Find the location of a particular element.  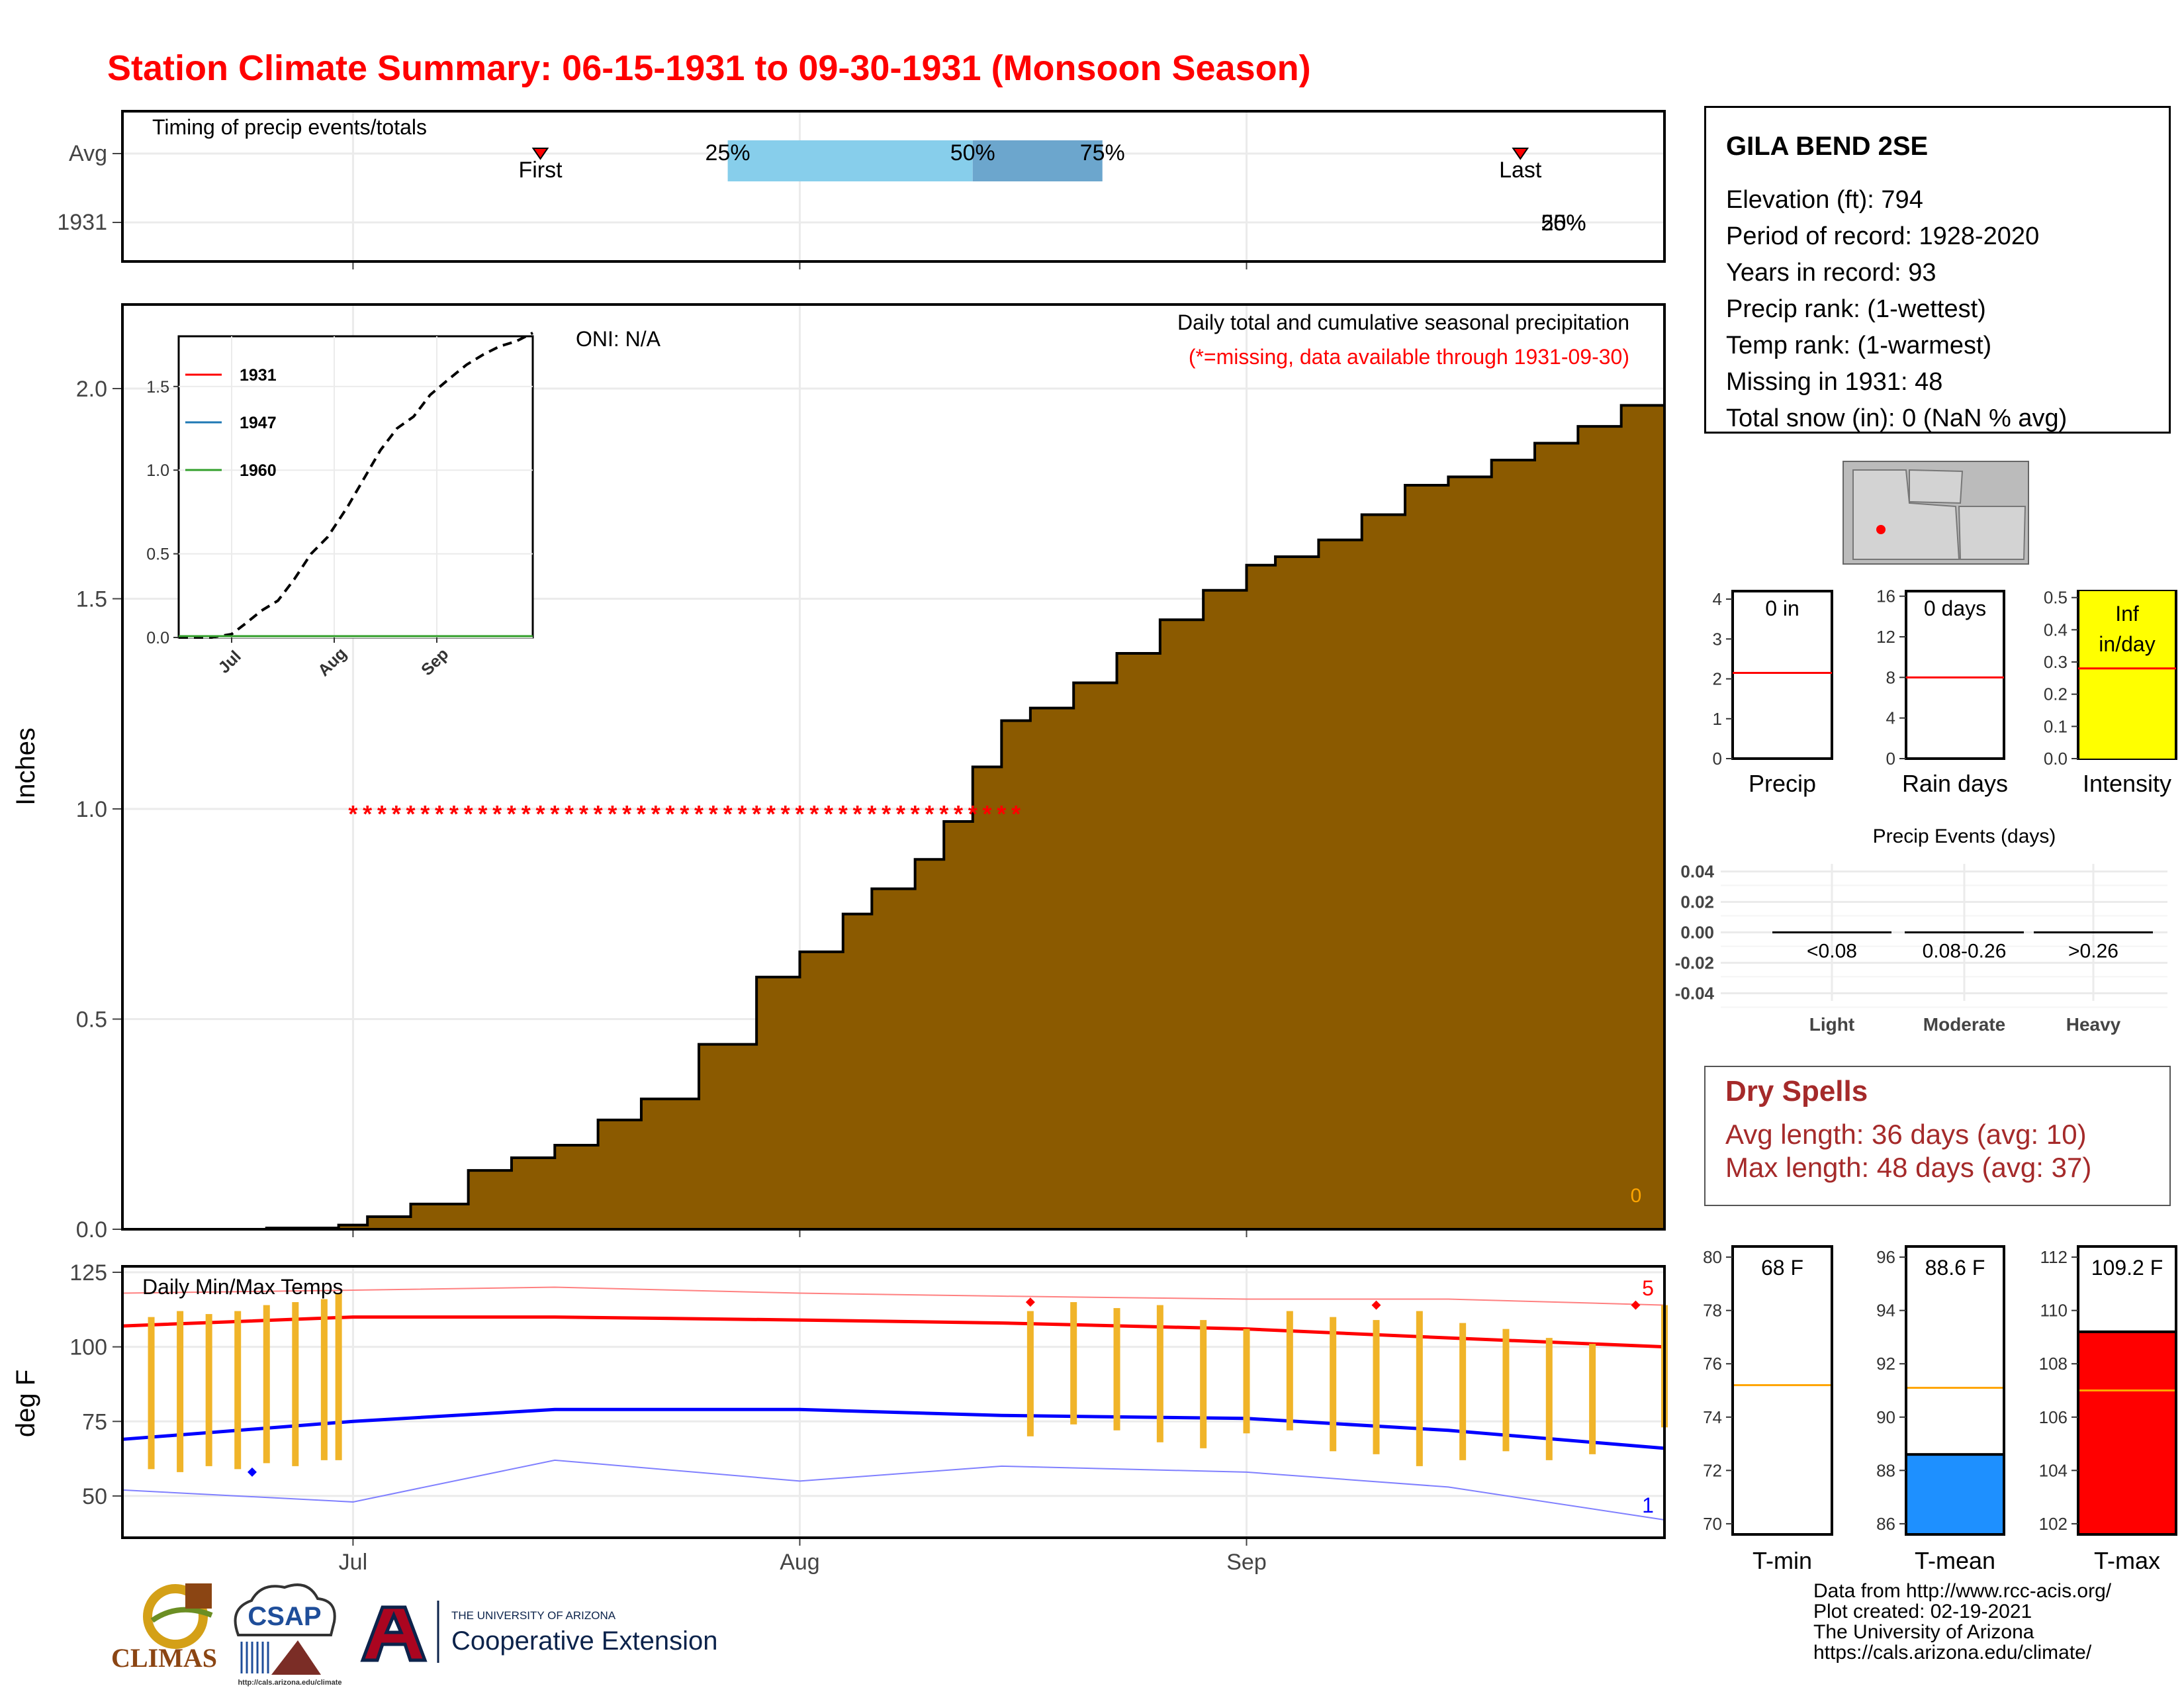

csap-logo-text: CSAP is located at coordinates (284, 1616).